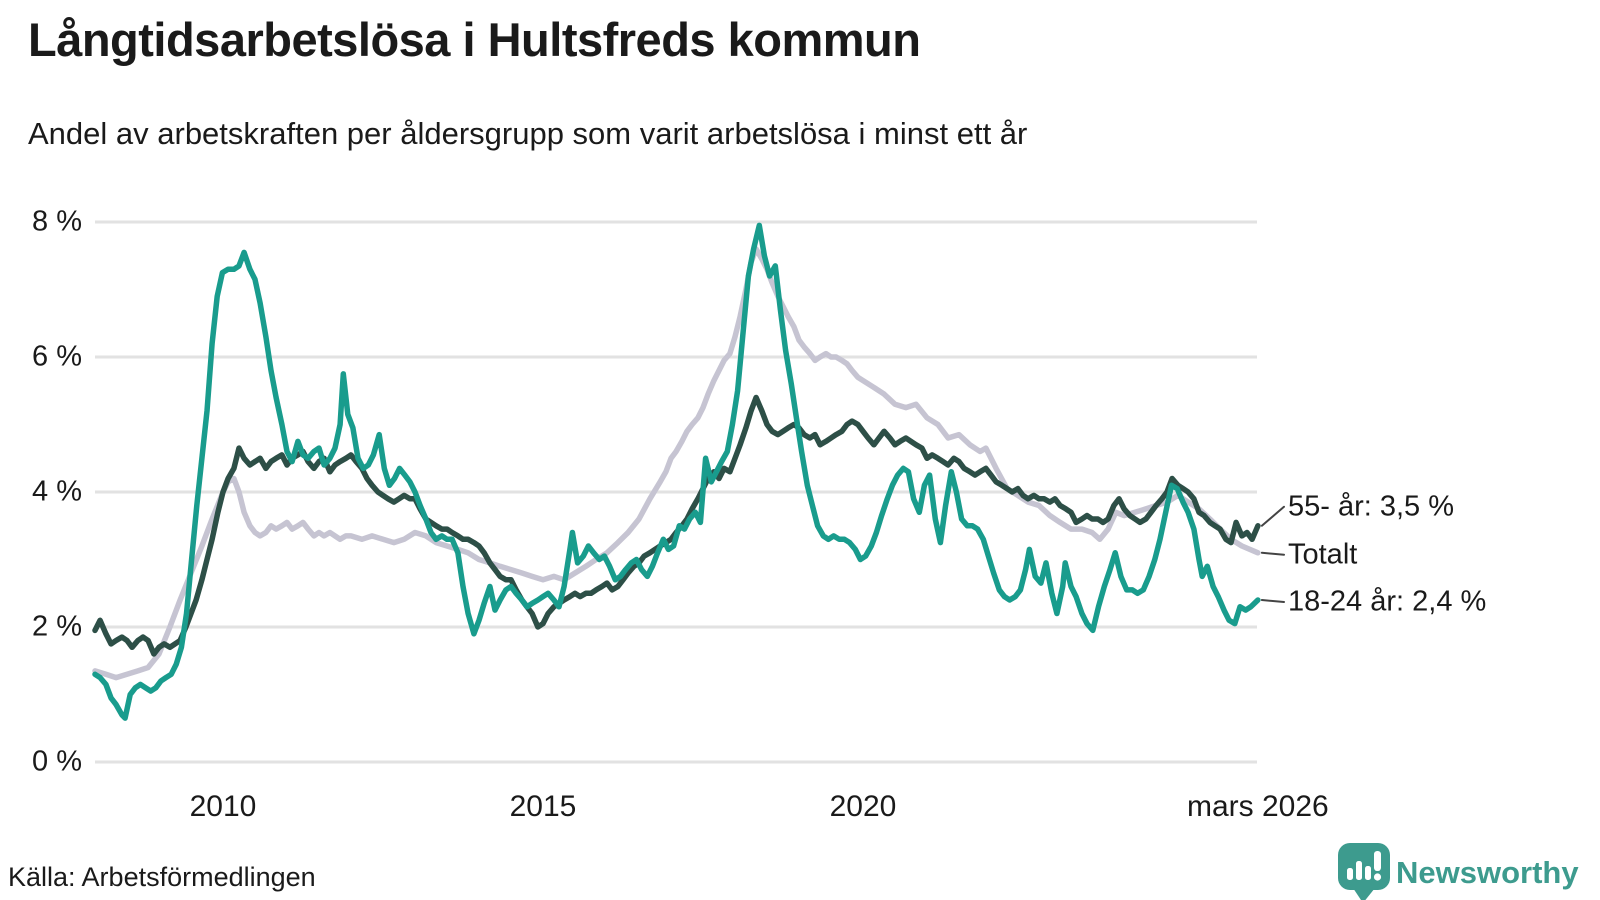 The height and width of the screenshot is (900, 1600). Describe the element at coordinates (1258, 806) in the screenshot. I see `x-axis-tick-label: mars 2026` at that location.